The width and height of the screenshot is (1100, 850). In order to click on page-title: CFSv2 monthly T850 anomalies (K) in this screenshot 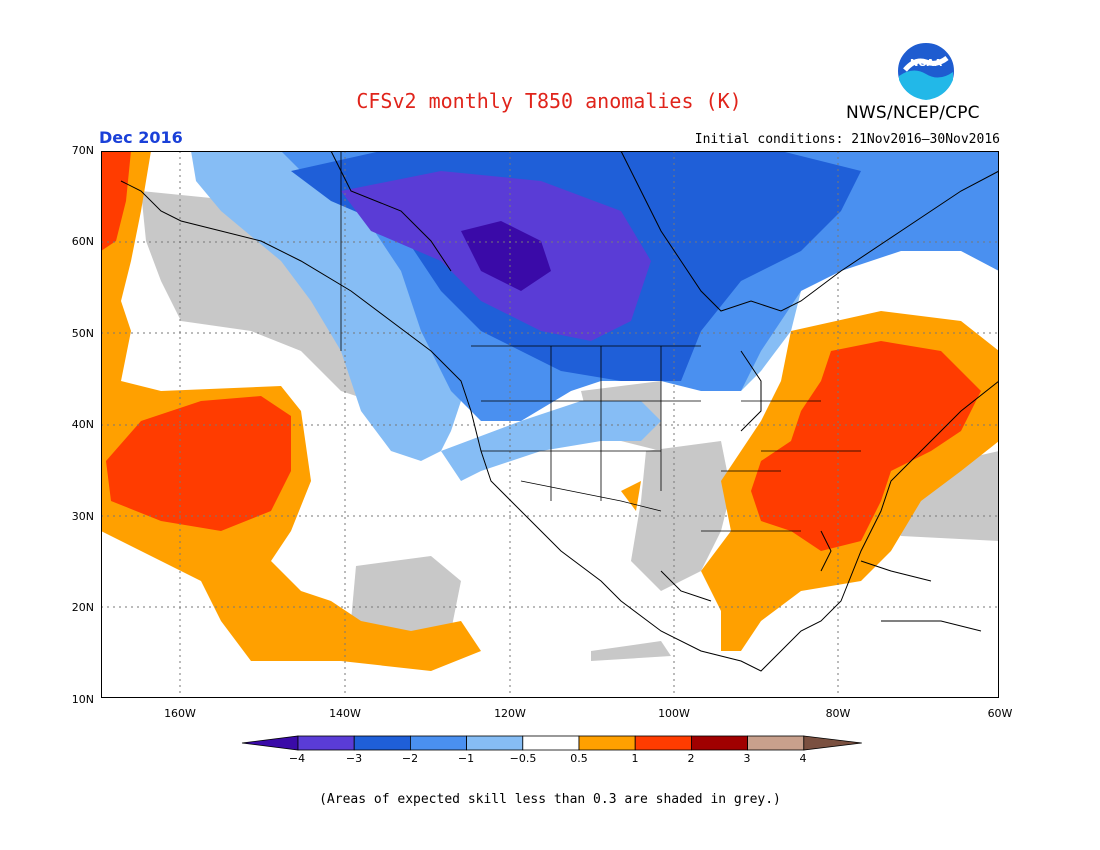, I will do `click(549, 101)`.